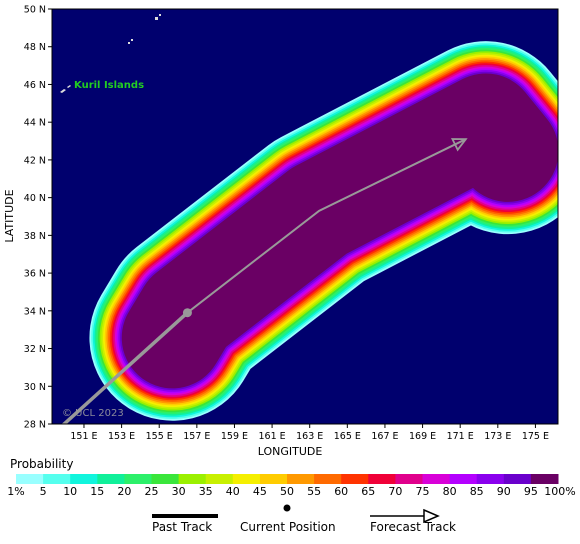 The width and height of the screenshot is (580, 544). Describe the element at coordinates (97, 491) in the screenshot. I see `scale-label: 15` at that location.